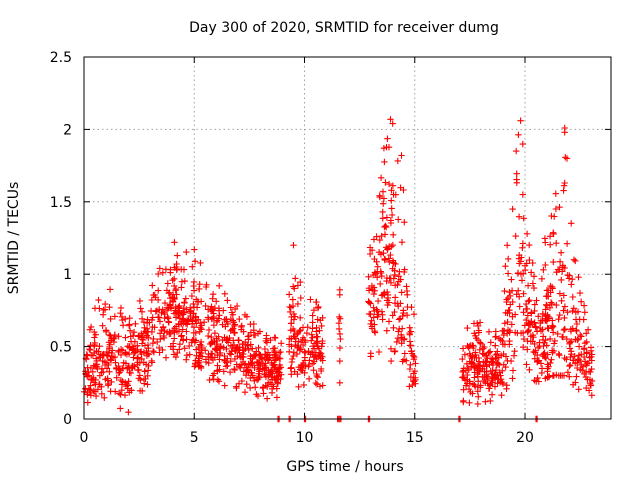 The height and width of the screenshot is (480, 640). Describe the element at coordinates (61, 58) in the screenshot. I see `y-tick-label: 2.5` at that location.